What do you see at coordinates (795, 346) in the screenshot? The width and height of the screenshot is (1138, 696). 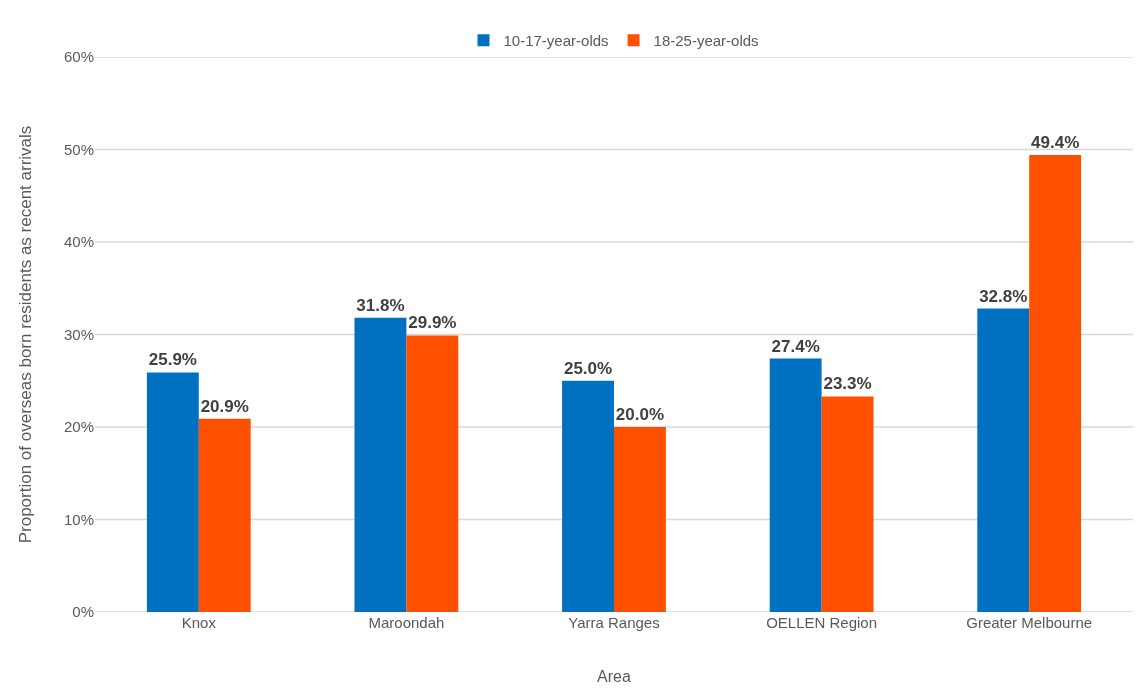 I see `data-label: 27.4%` at bounding box center [795, 346].